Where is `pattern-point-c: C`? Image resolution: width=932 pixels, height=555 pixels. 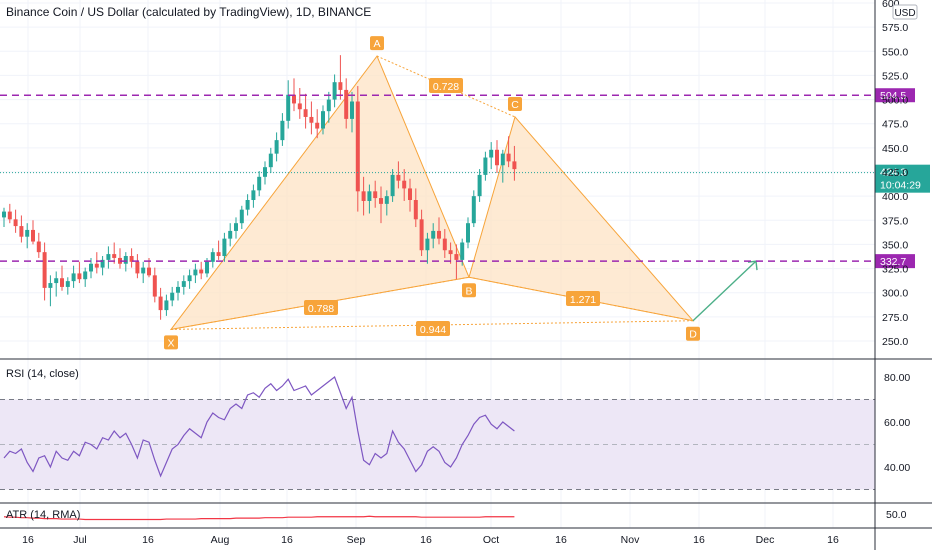
pattern-point-c: C is located at coordinates (515, 105).